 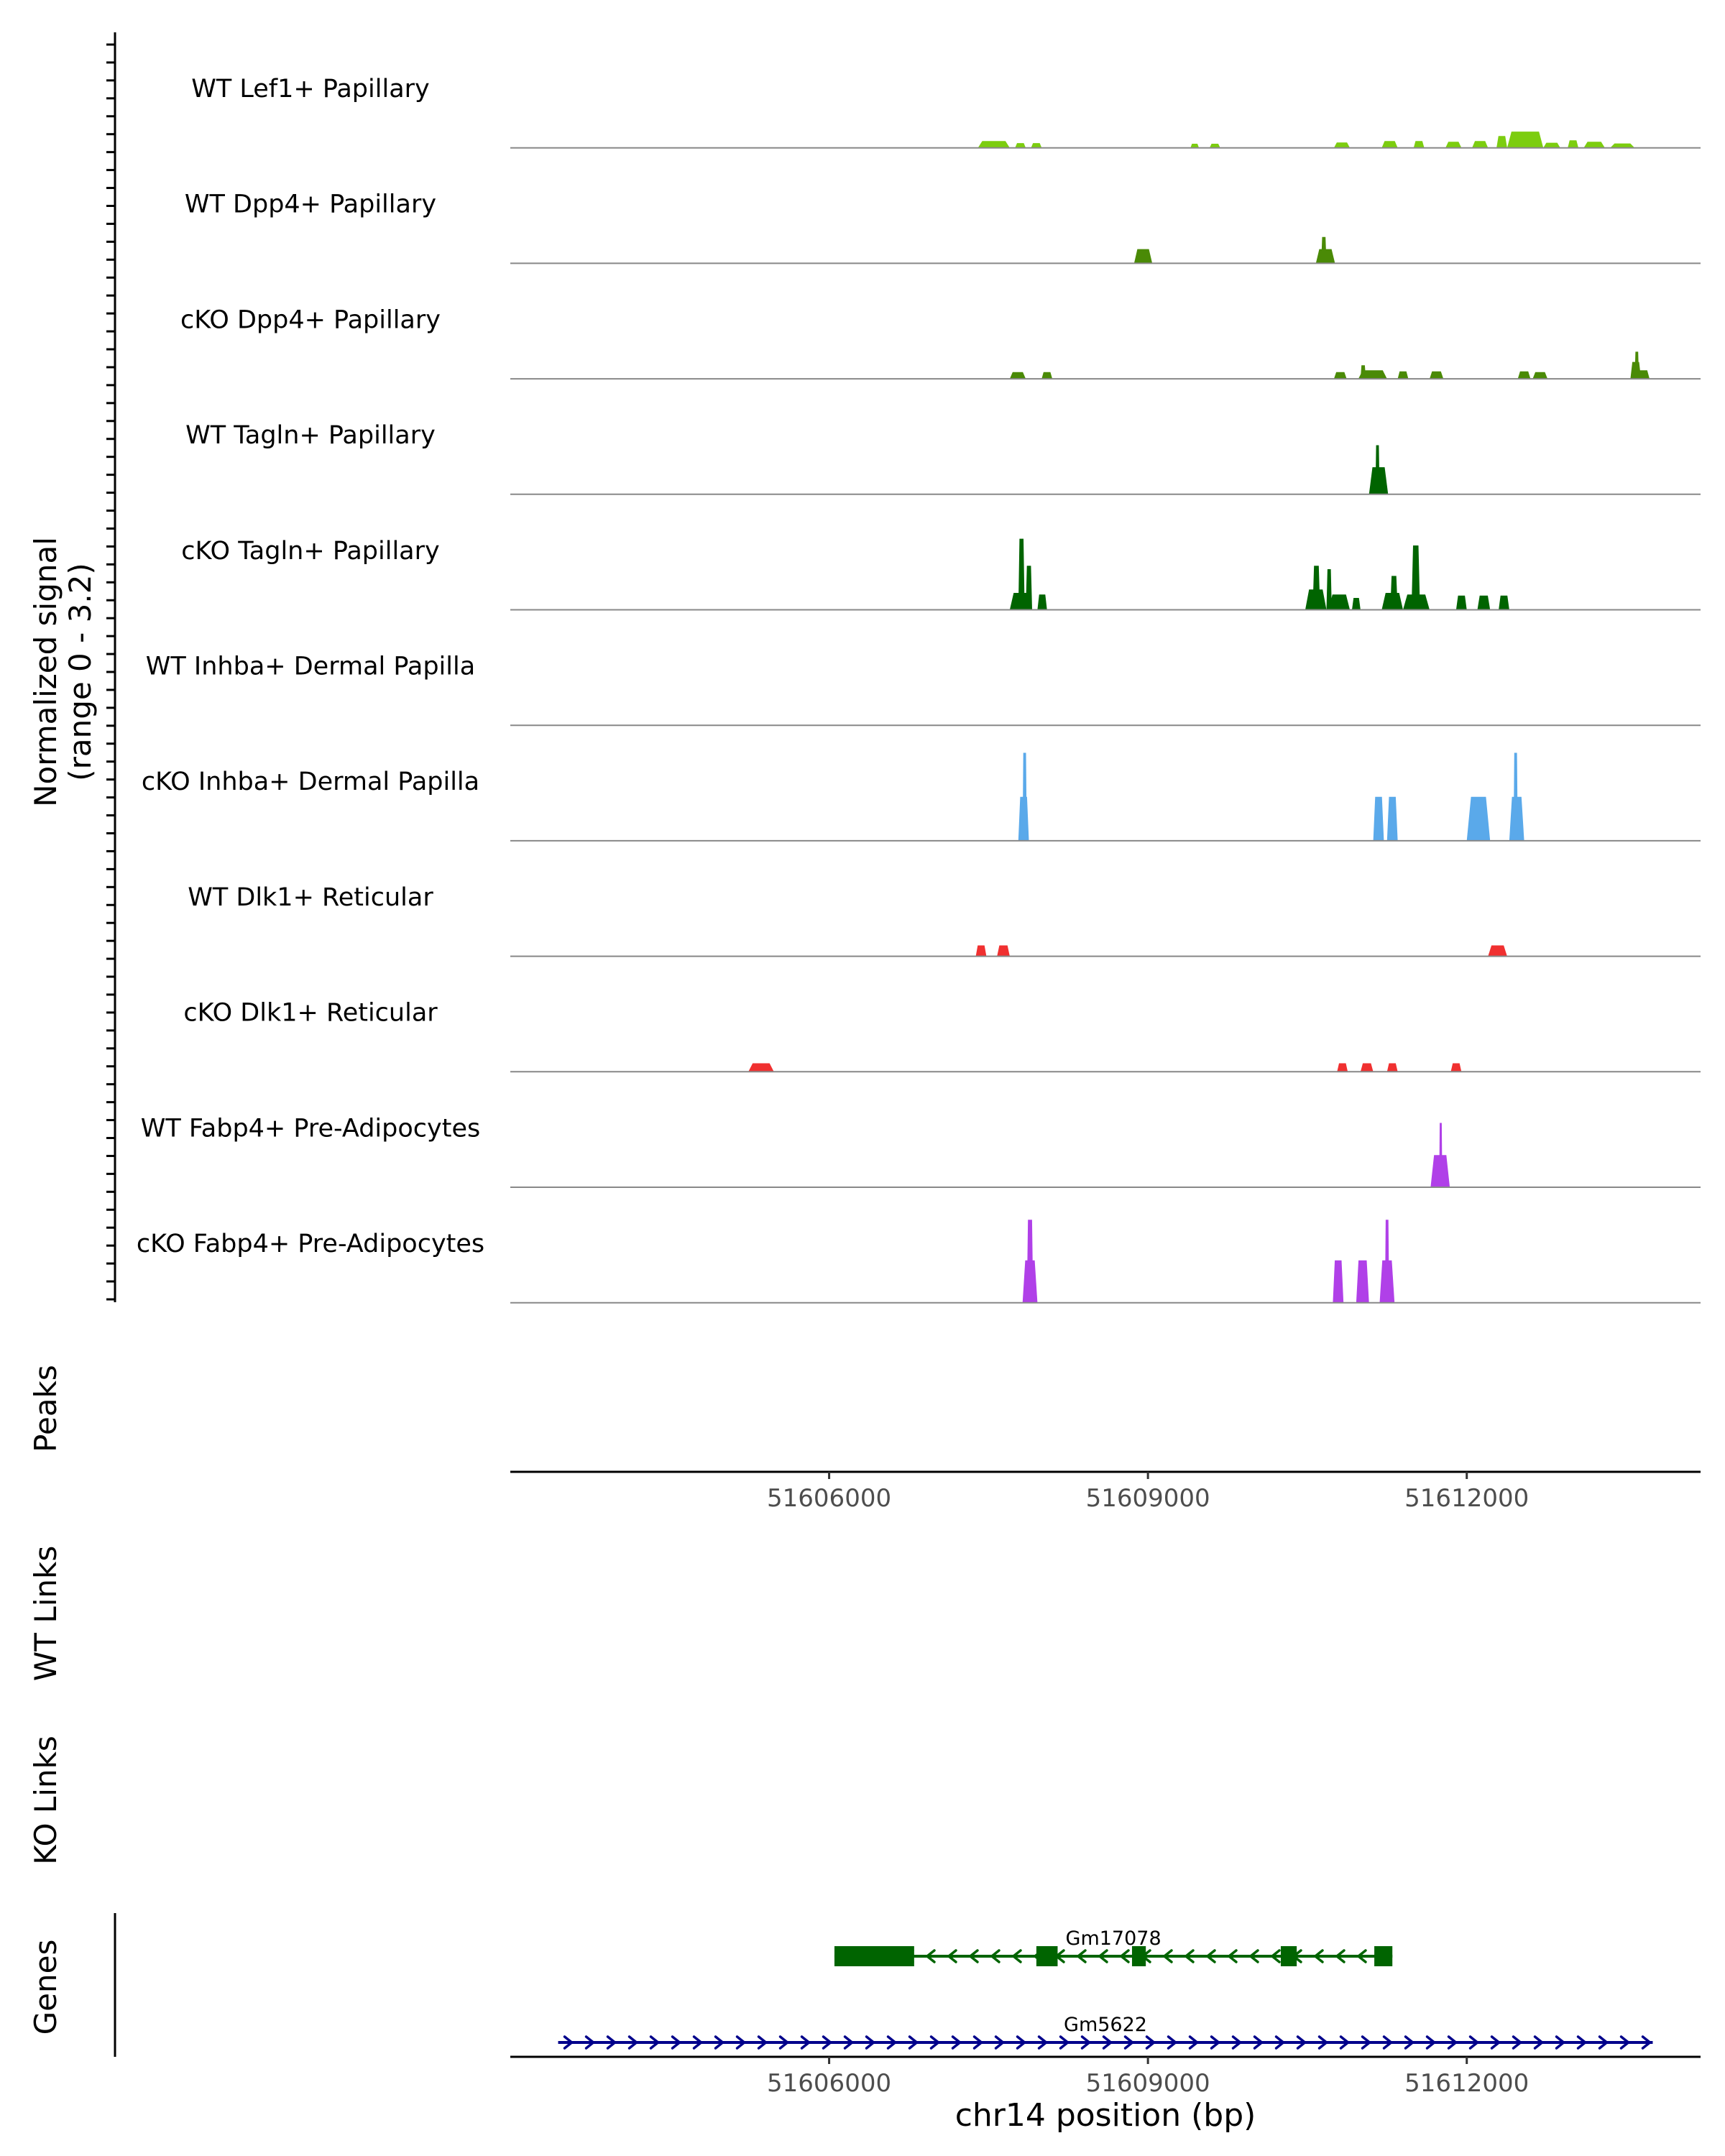 What do you see at coordinates (45, 1800) in the screenshot?
I see `ko-links-panel-label: KO Links` at bounding box center [45, 1800].